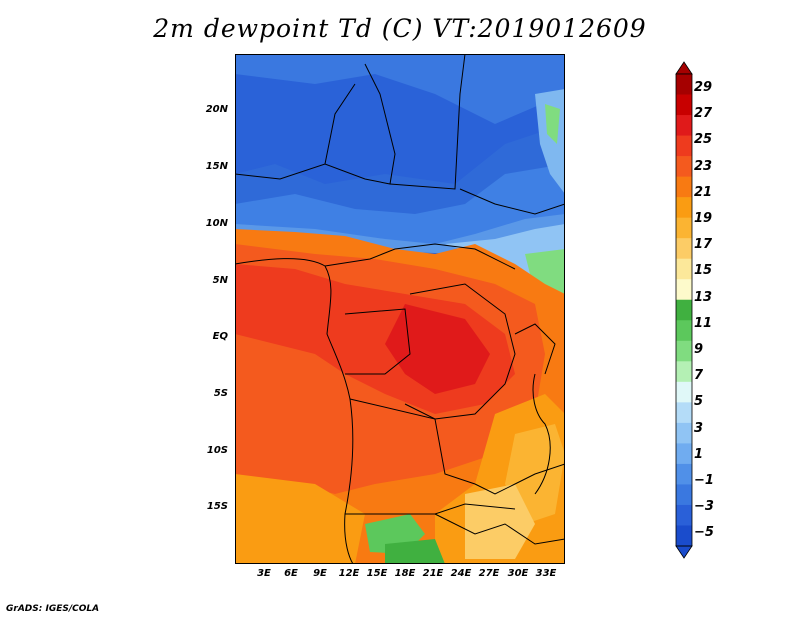 The height and width of the screenshot is (618, 800). I want to click on lon-tick-label: 6E, so click(291, 573).